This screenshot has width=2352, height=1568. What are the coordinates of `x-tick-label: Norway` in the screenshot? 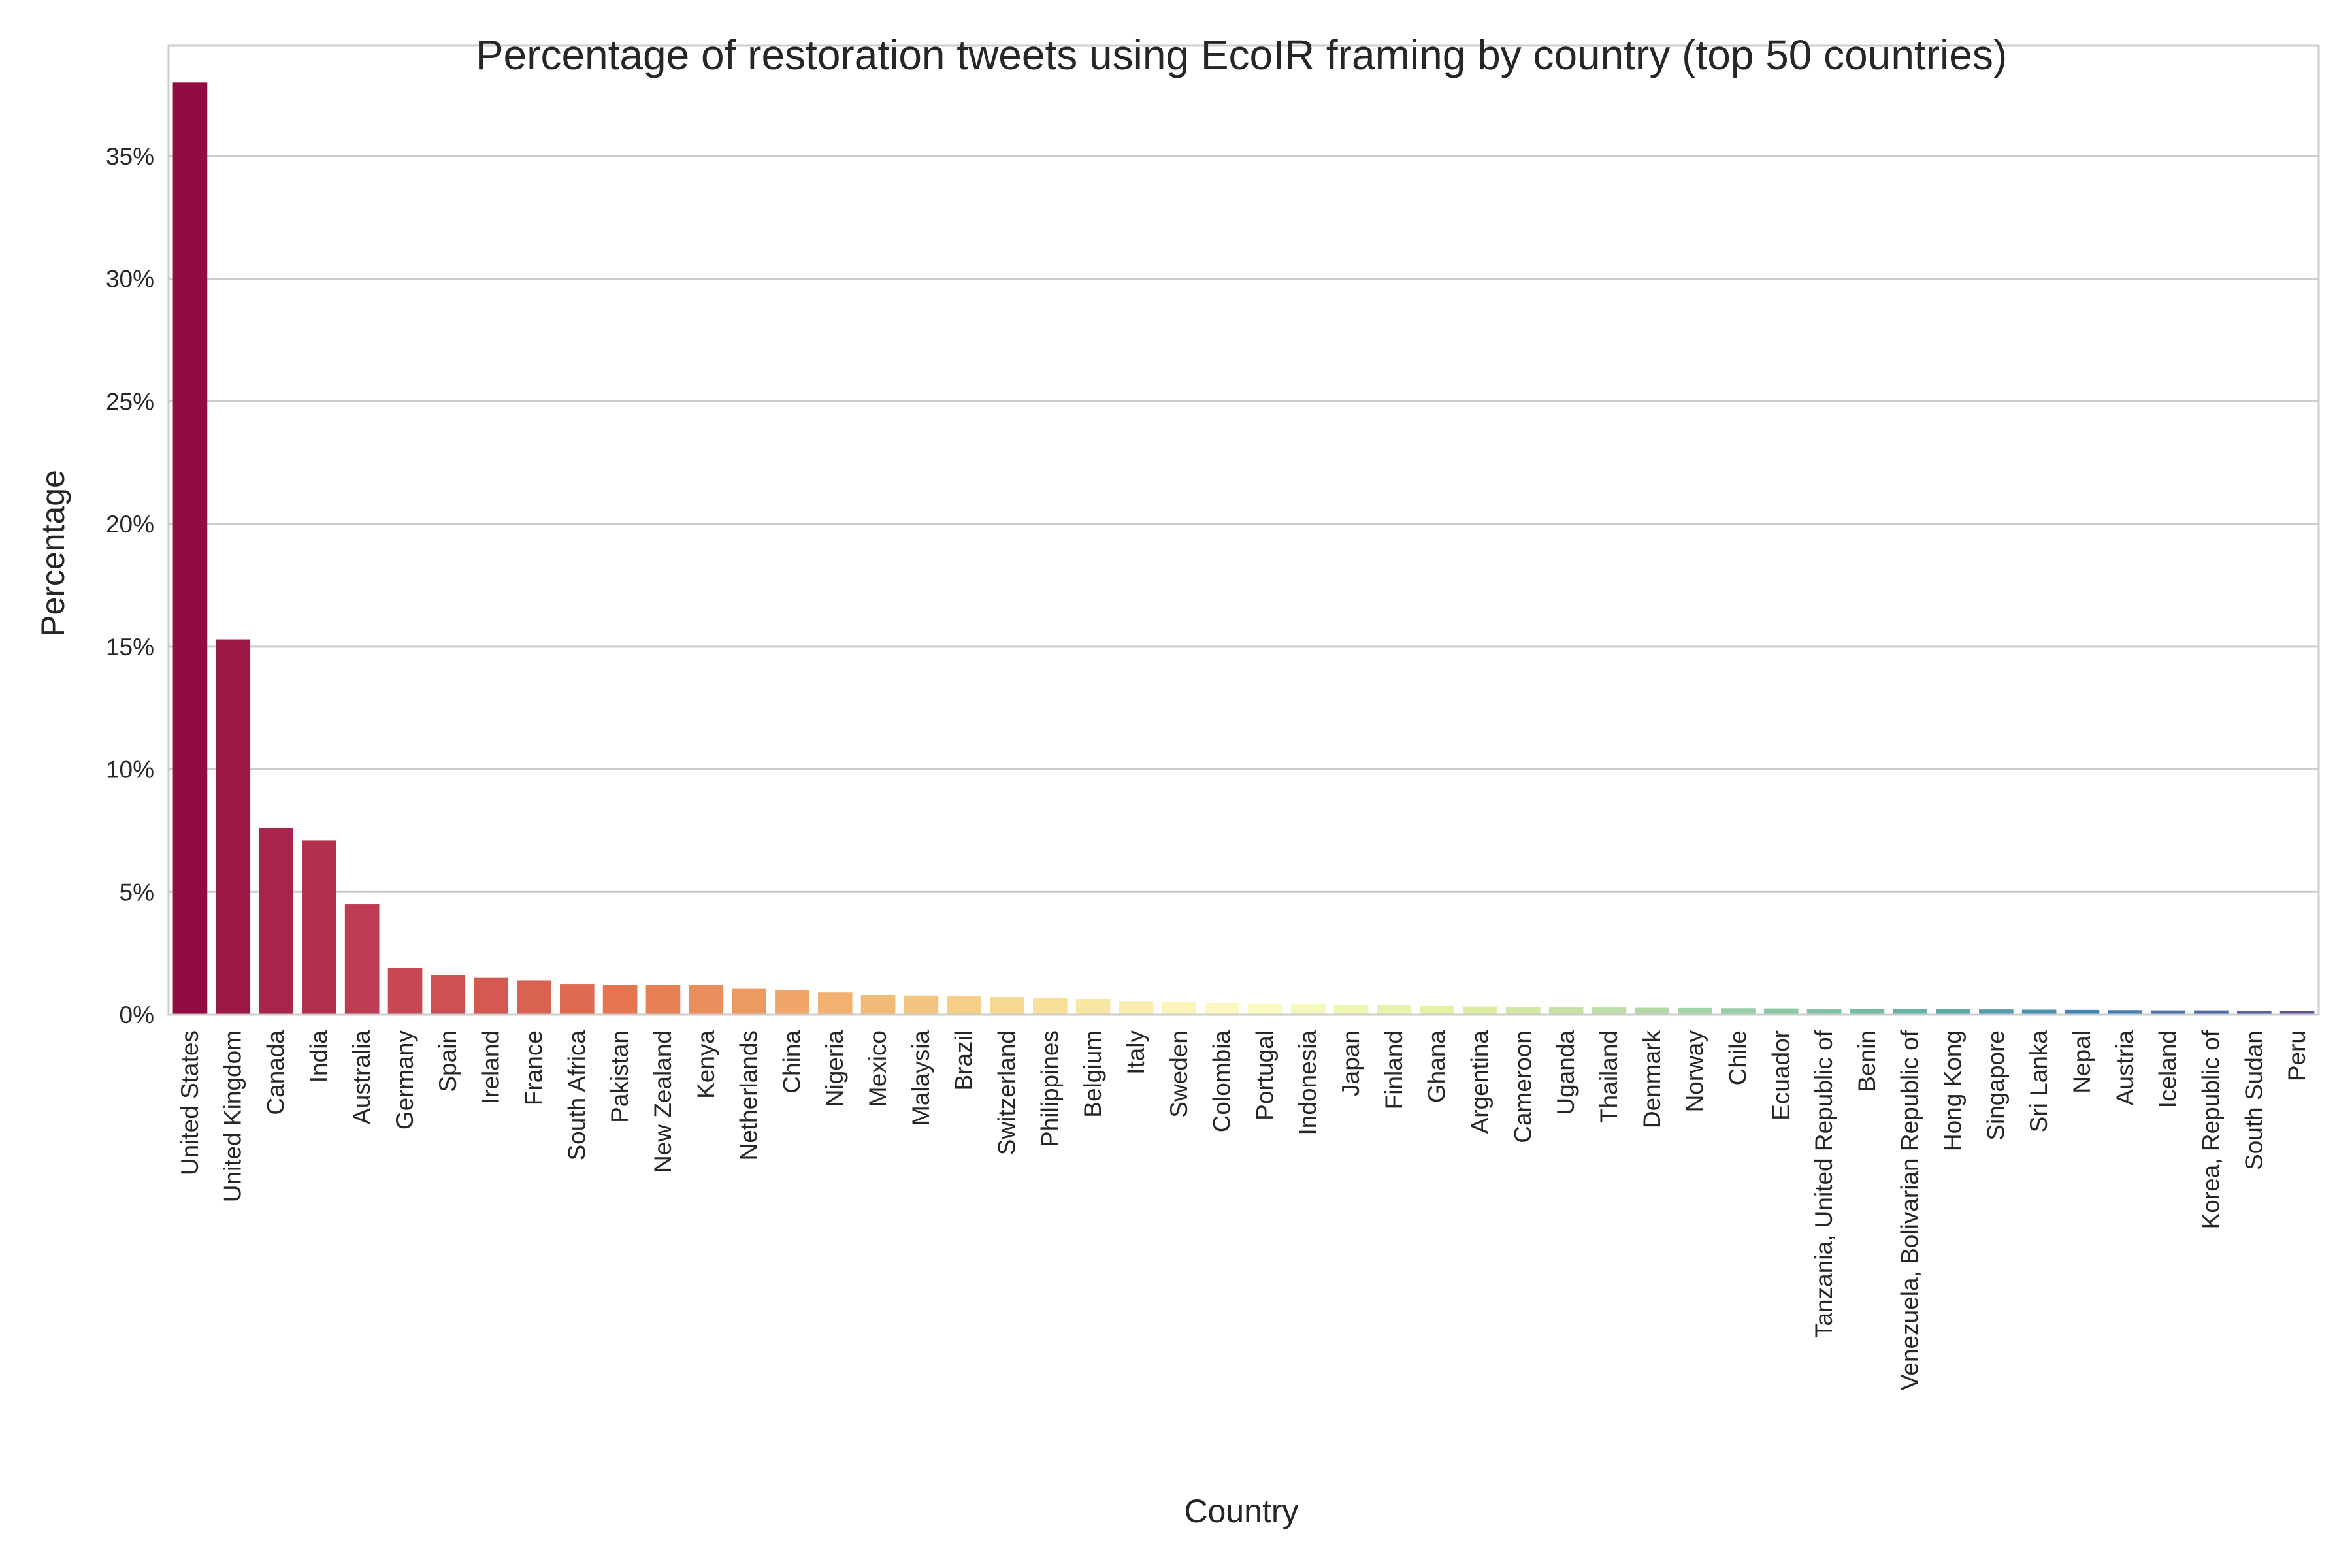 It's located at (1695, 1071).